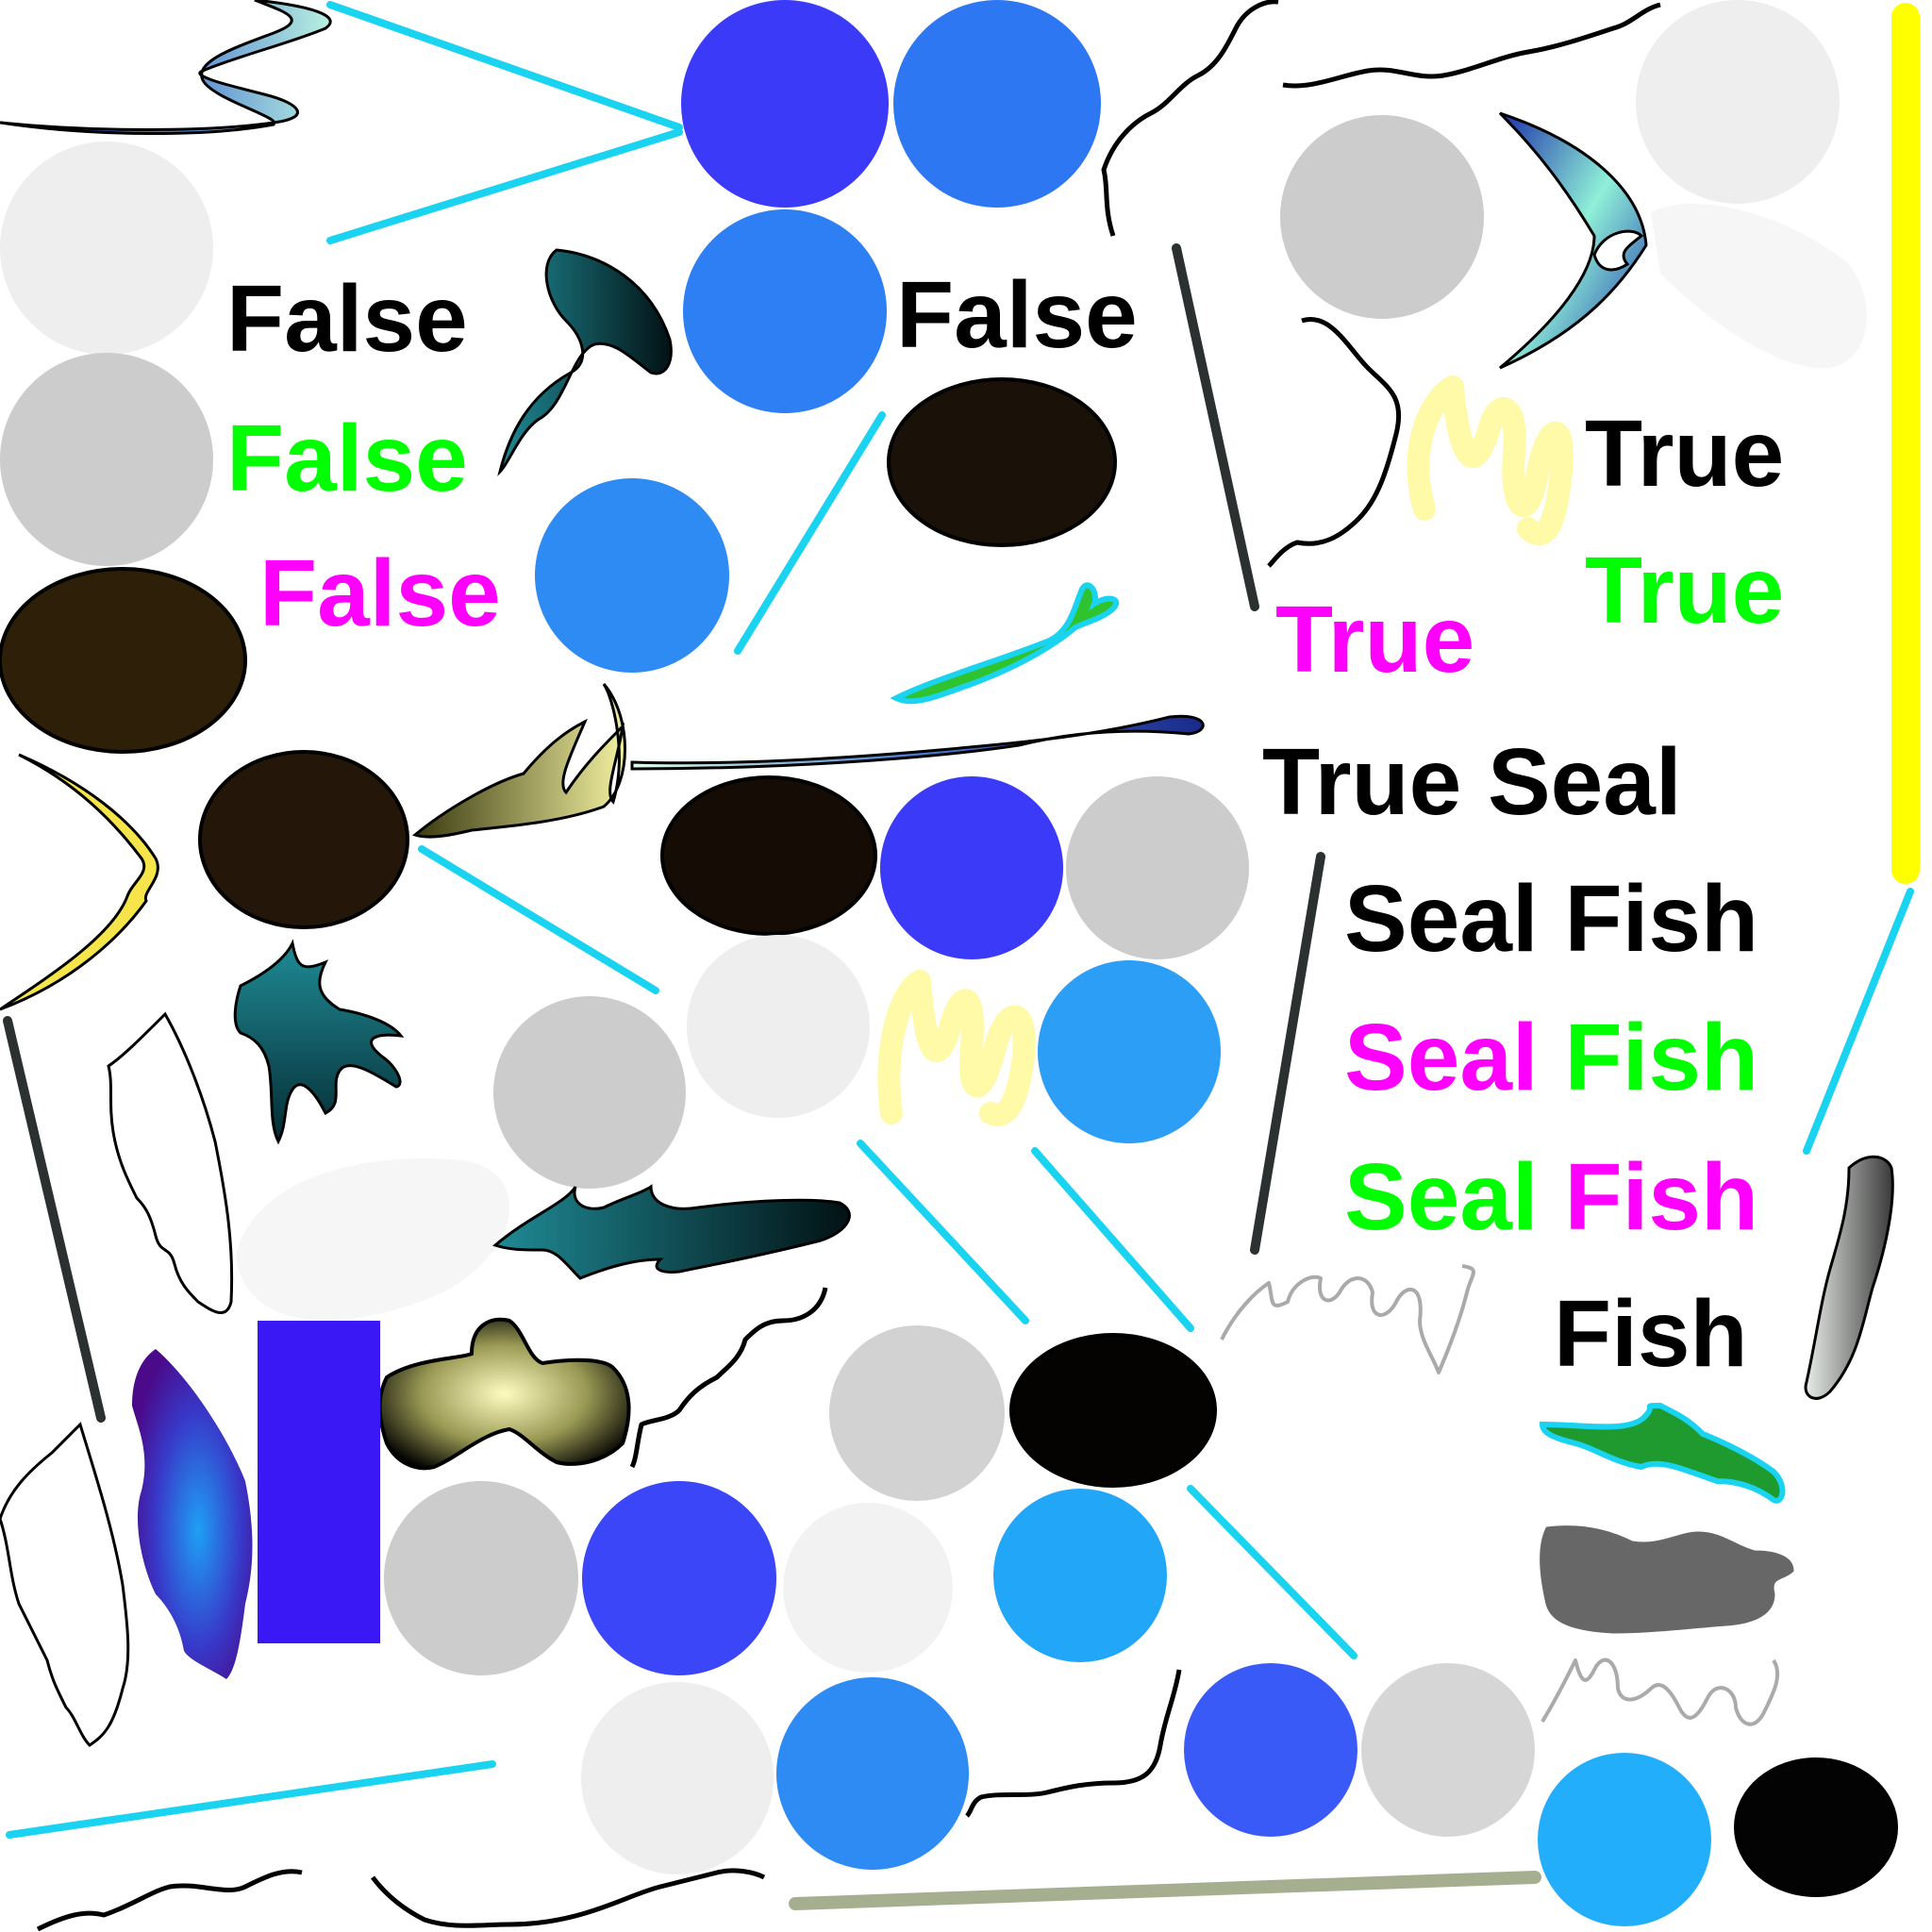  What do you see at coordinates (117, 1379) in the screenshot?
I see `outline-shapes` at bounding box center [117, 1379].